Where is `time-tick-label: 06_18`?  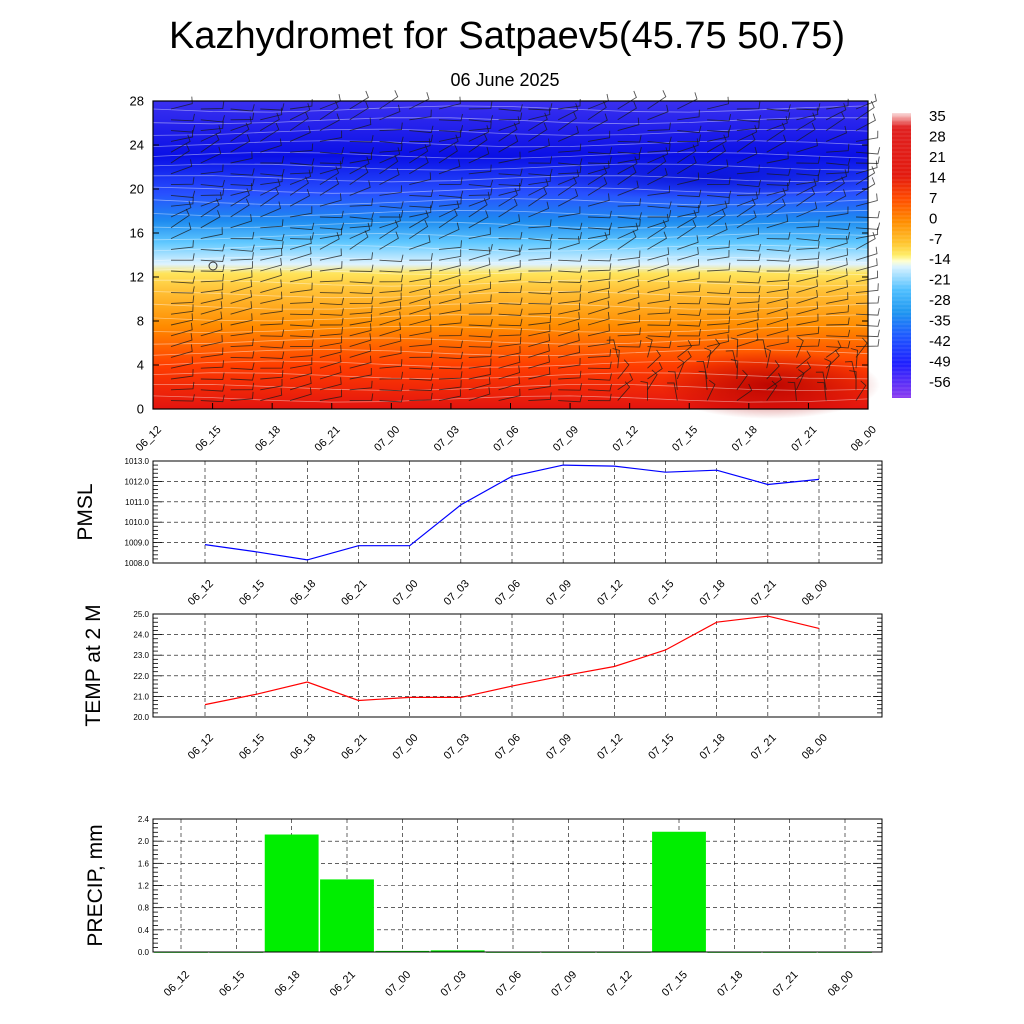
time-tick-label: 06_18 is located at coordinates (287, 984).